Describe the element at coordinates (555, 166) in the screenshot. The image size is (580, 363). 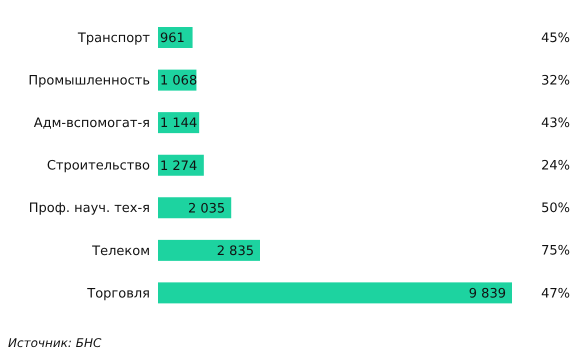
I see `text: 24%` at that location.